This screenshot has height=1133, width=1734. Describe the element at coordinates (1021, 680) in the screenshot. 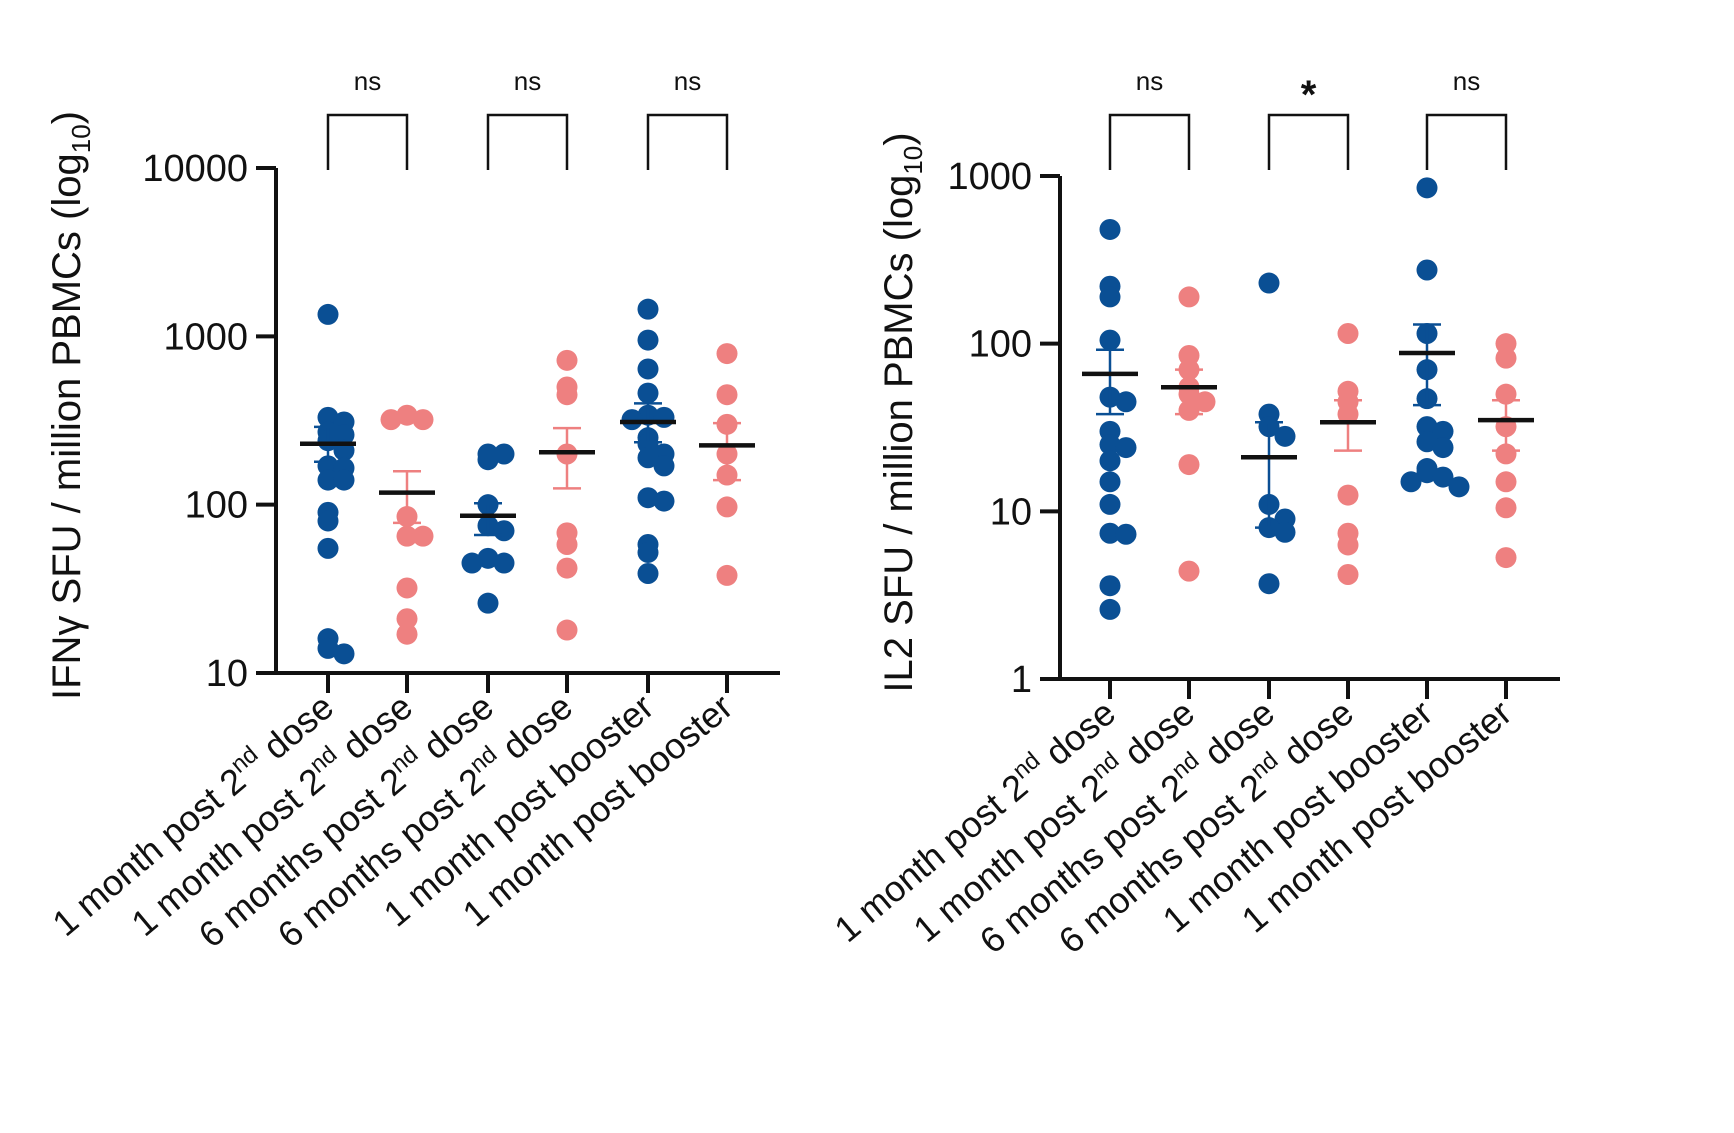

I see `y-tick-label: 1` at that location.